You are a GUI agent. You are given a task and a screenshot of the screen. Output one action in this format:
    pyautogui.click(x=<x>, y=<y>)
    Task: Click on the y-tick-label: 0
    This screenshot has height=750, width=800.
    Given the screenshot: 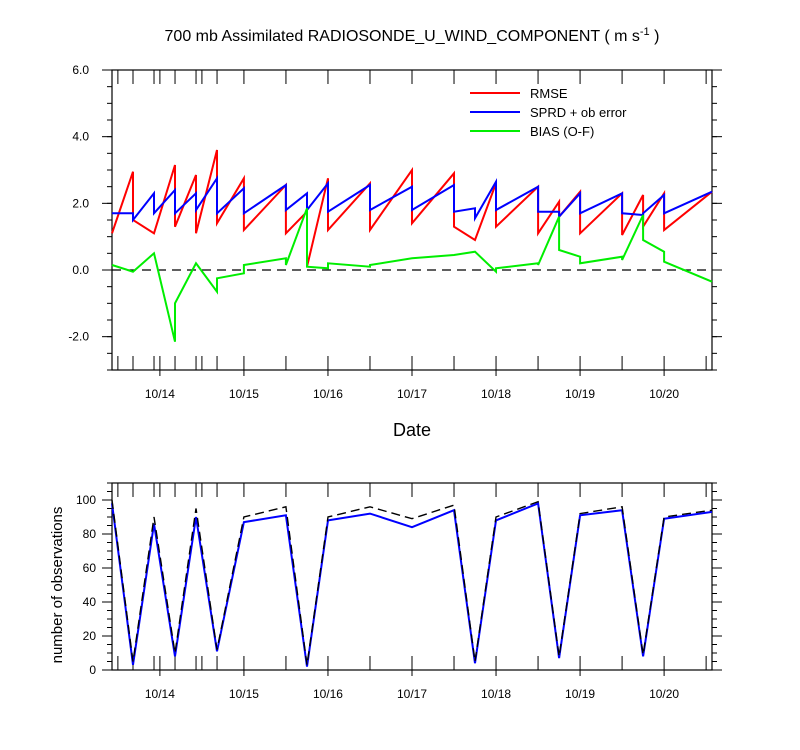 What is the action you would take?
    pyautogui.click(x=92, y=670)
    